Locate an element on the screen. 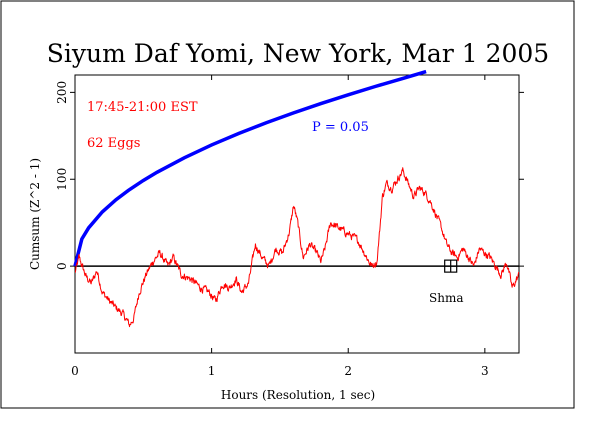  annotation-egg-count: 62 Eggs is located at coordinates (113, 143).